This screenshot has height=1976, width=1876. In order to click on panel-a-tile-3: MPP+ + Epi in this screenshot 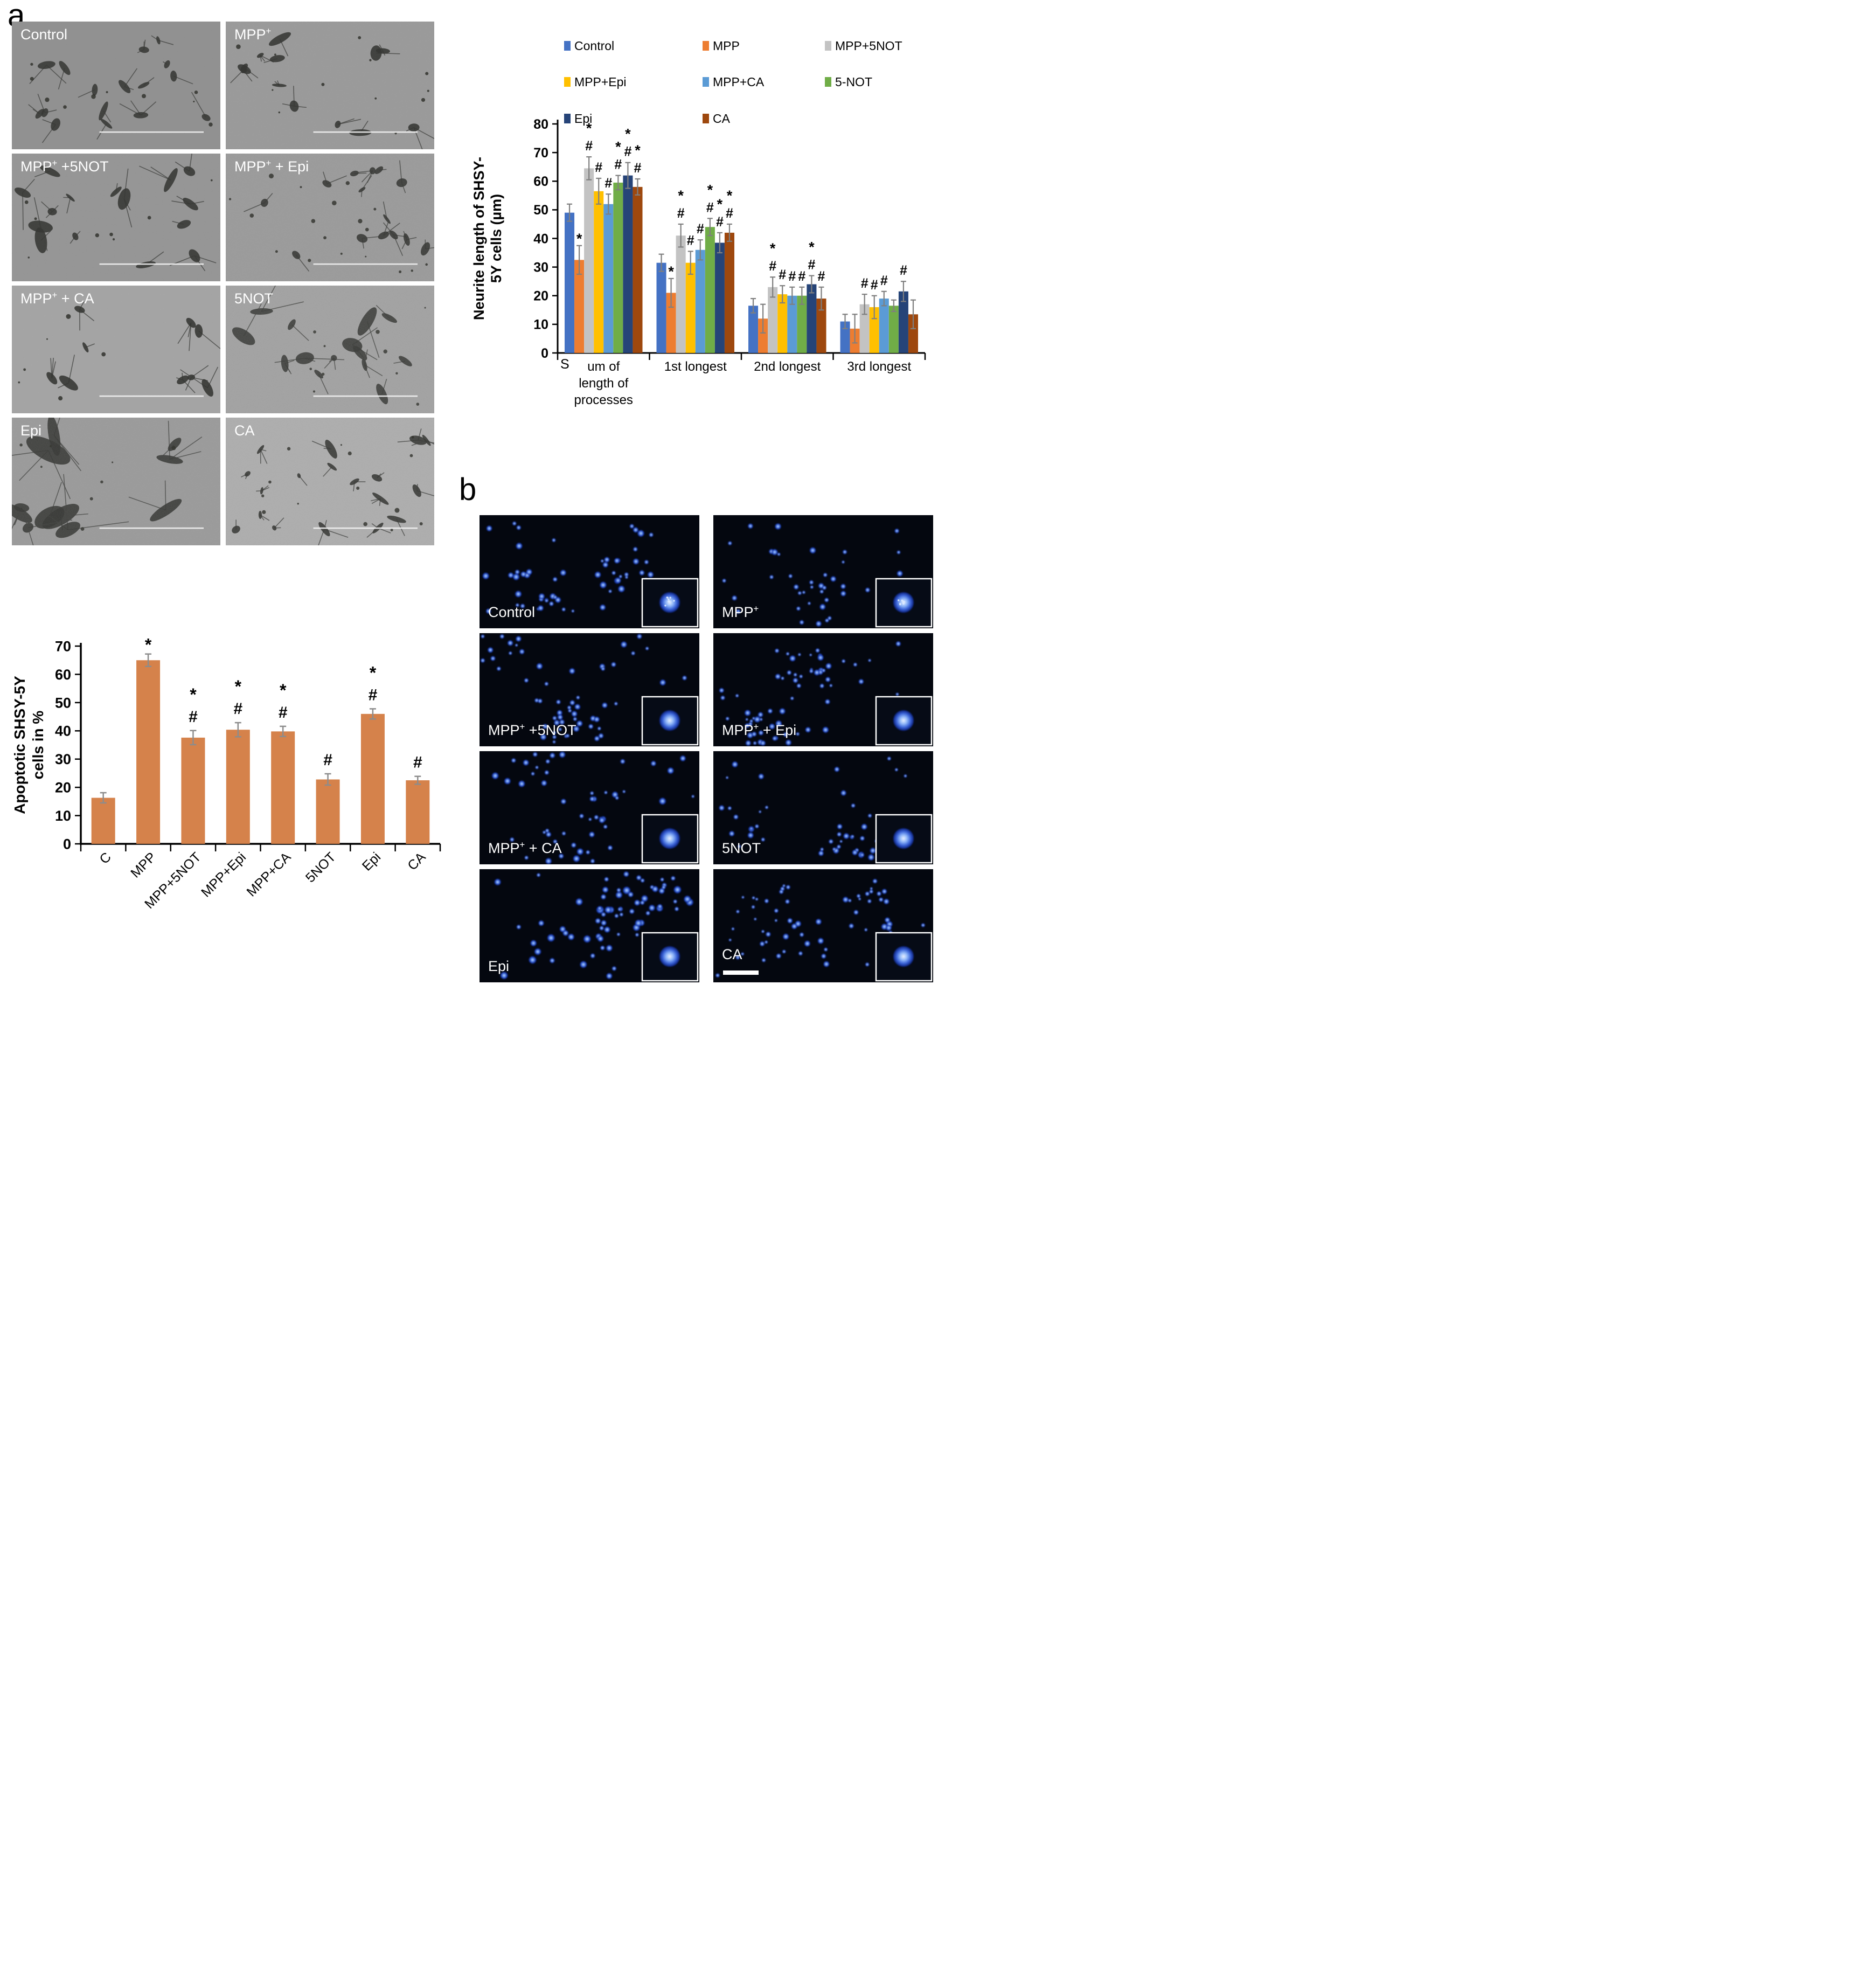, I will do `click(330, 217)`.